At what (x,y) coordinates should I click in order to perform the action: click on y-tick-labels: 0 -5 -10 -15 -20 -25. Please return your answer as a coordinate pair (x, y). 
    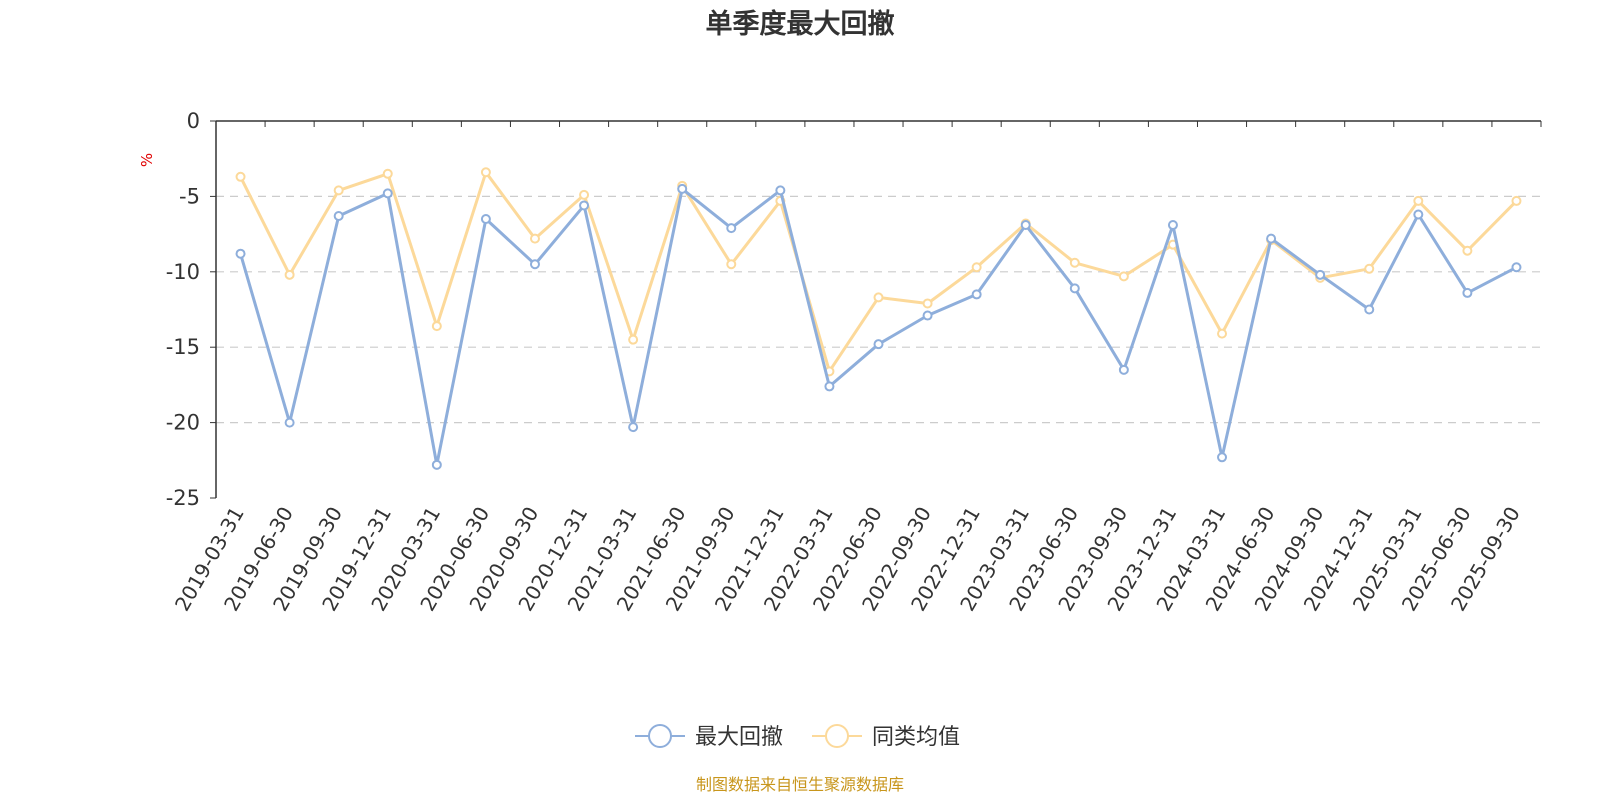
    Looking at the image, I should click on (183, 309).